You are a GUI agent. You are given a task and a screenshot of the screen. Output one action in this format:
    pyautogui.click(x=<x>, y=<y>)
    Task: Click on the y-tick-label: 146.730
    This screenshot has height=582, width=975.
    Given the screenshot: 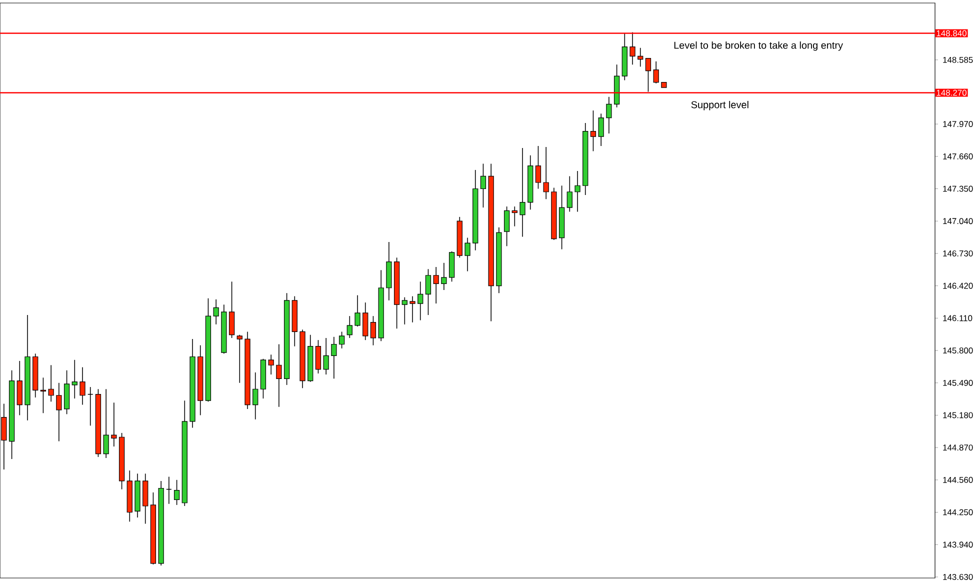 What is the action you would take?
    pyautogui.click(x=958, y=253)
    